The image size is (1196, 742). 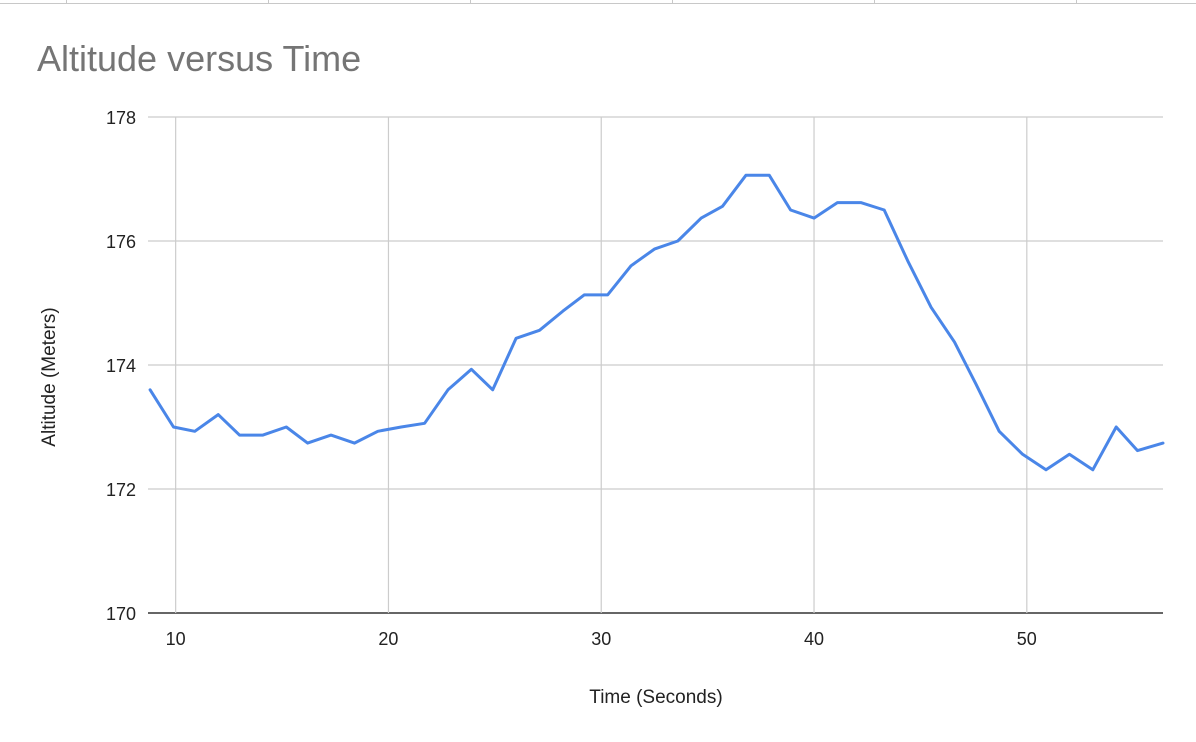 What do you see at coordinates (121, 242) in the screenshot?
I see `y-tick-label: 176` at bounding box center [121, 242].